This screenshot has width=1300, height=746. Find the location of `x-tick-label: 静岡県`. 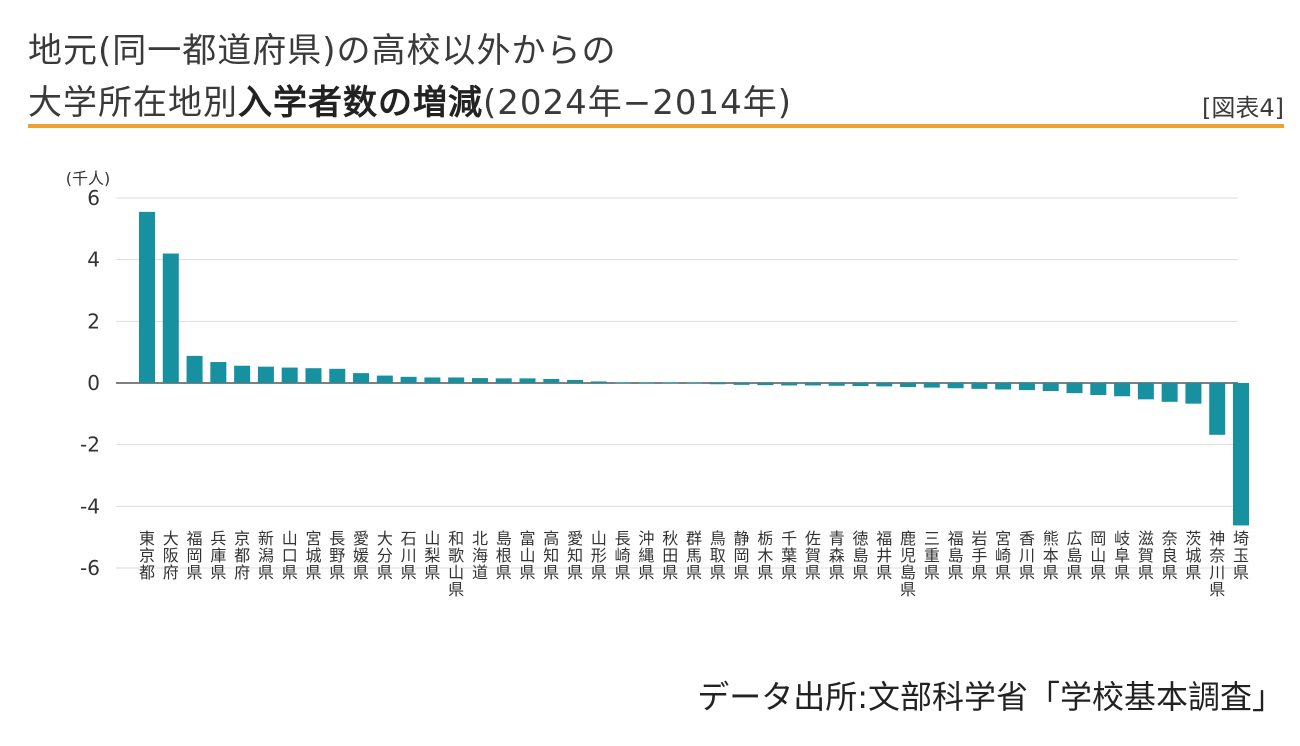

x-tick-label: 静岡県 is located at coordinates (742, 555).